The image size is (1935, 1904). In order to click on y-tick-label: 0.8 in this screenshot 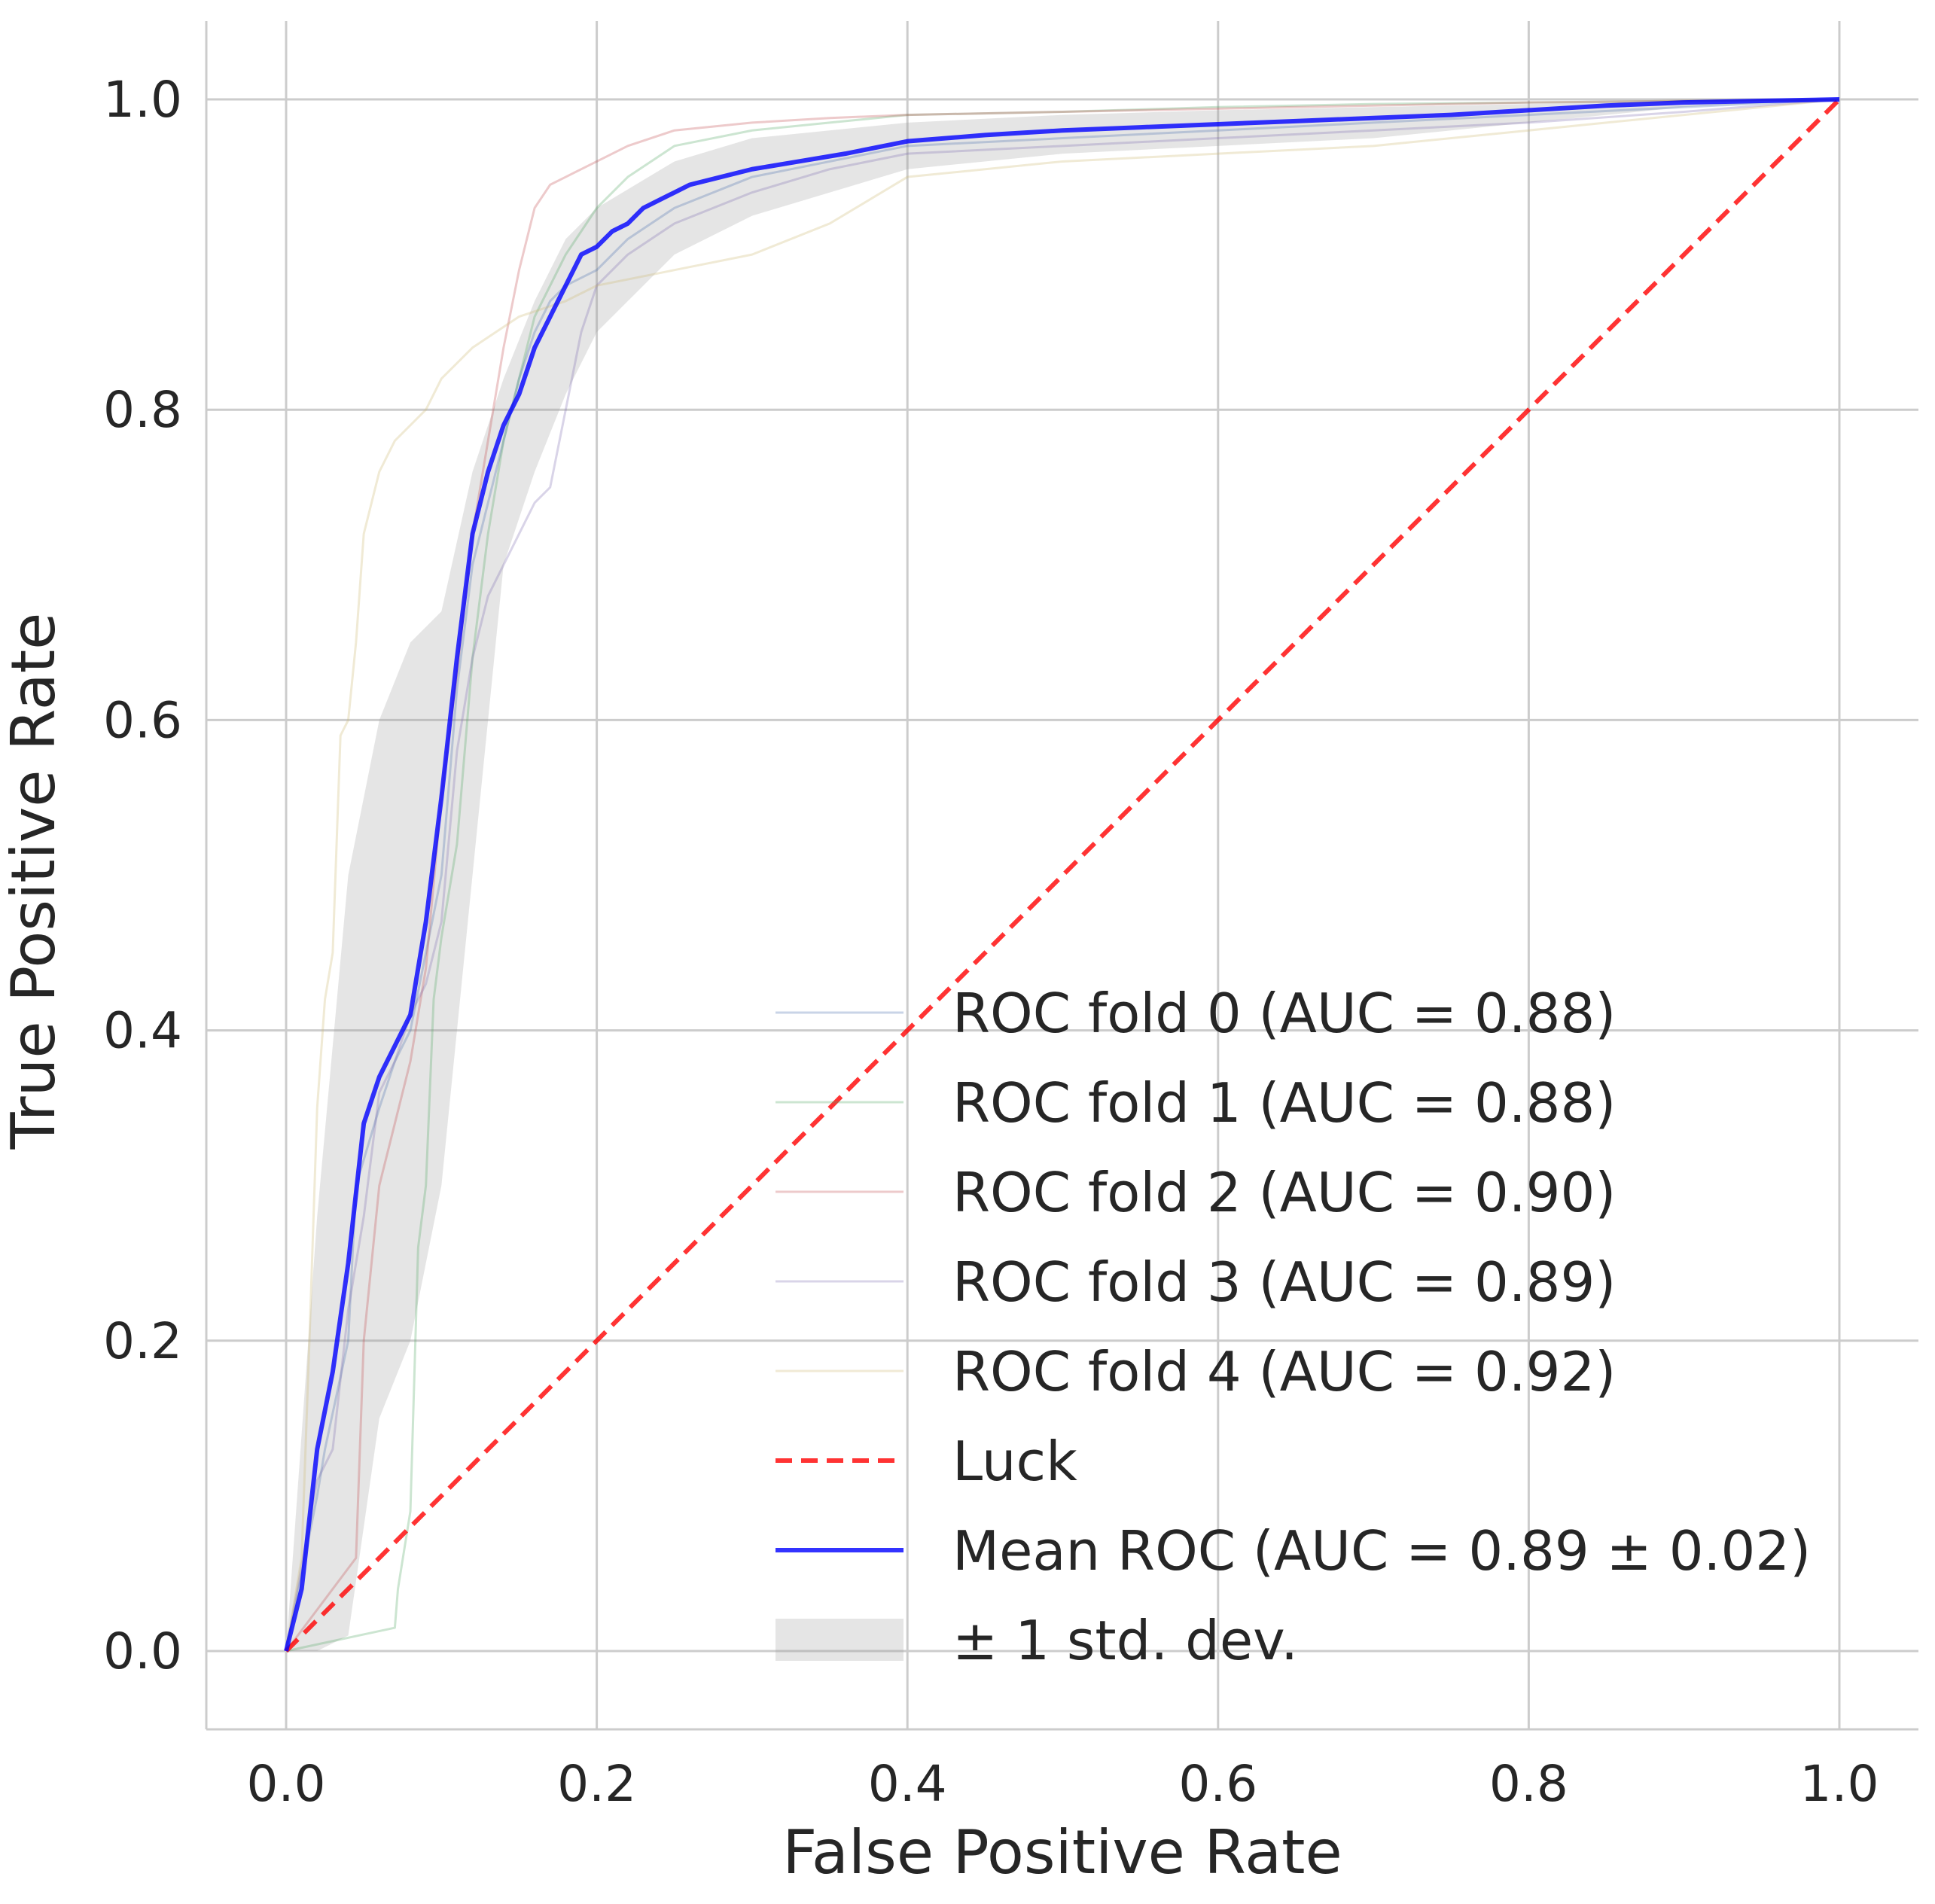, I will do `click(142, 410)`.